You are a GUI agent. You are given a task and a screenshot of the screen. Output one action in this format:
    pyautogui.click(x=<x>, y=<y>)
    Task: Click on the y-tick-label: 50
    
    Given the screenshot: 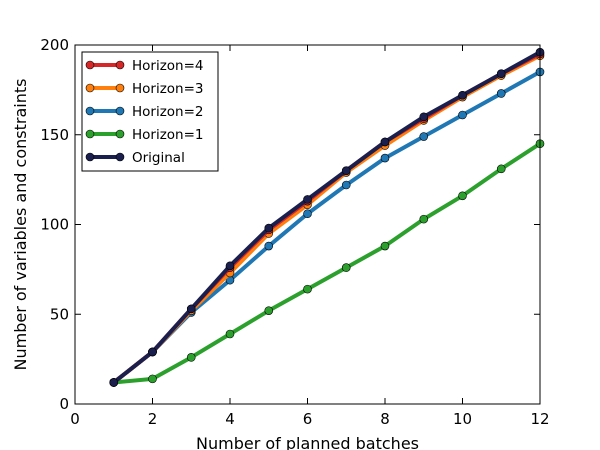 What is the action you would take?
    pyautogui.click(x=59, y=314)
    